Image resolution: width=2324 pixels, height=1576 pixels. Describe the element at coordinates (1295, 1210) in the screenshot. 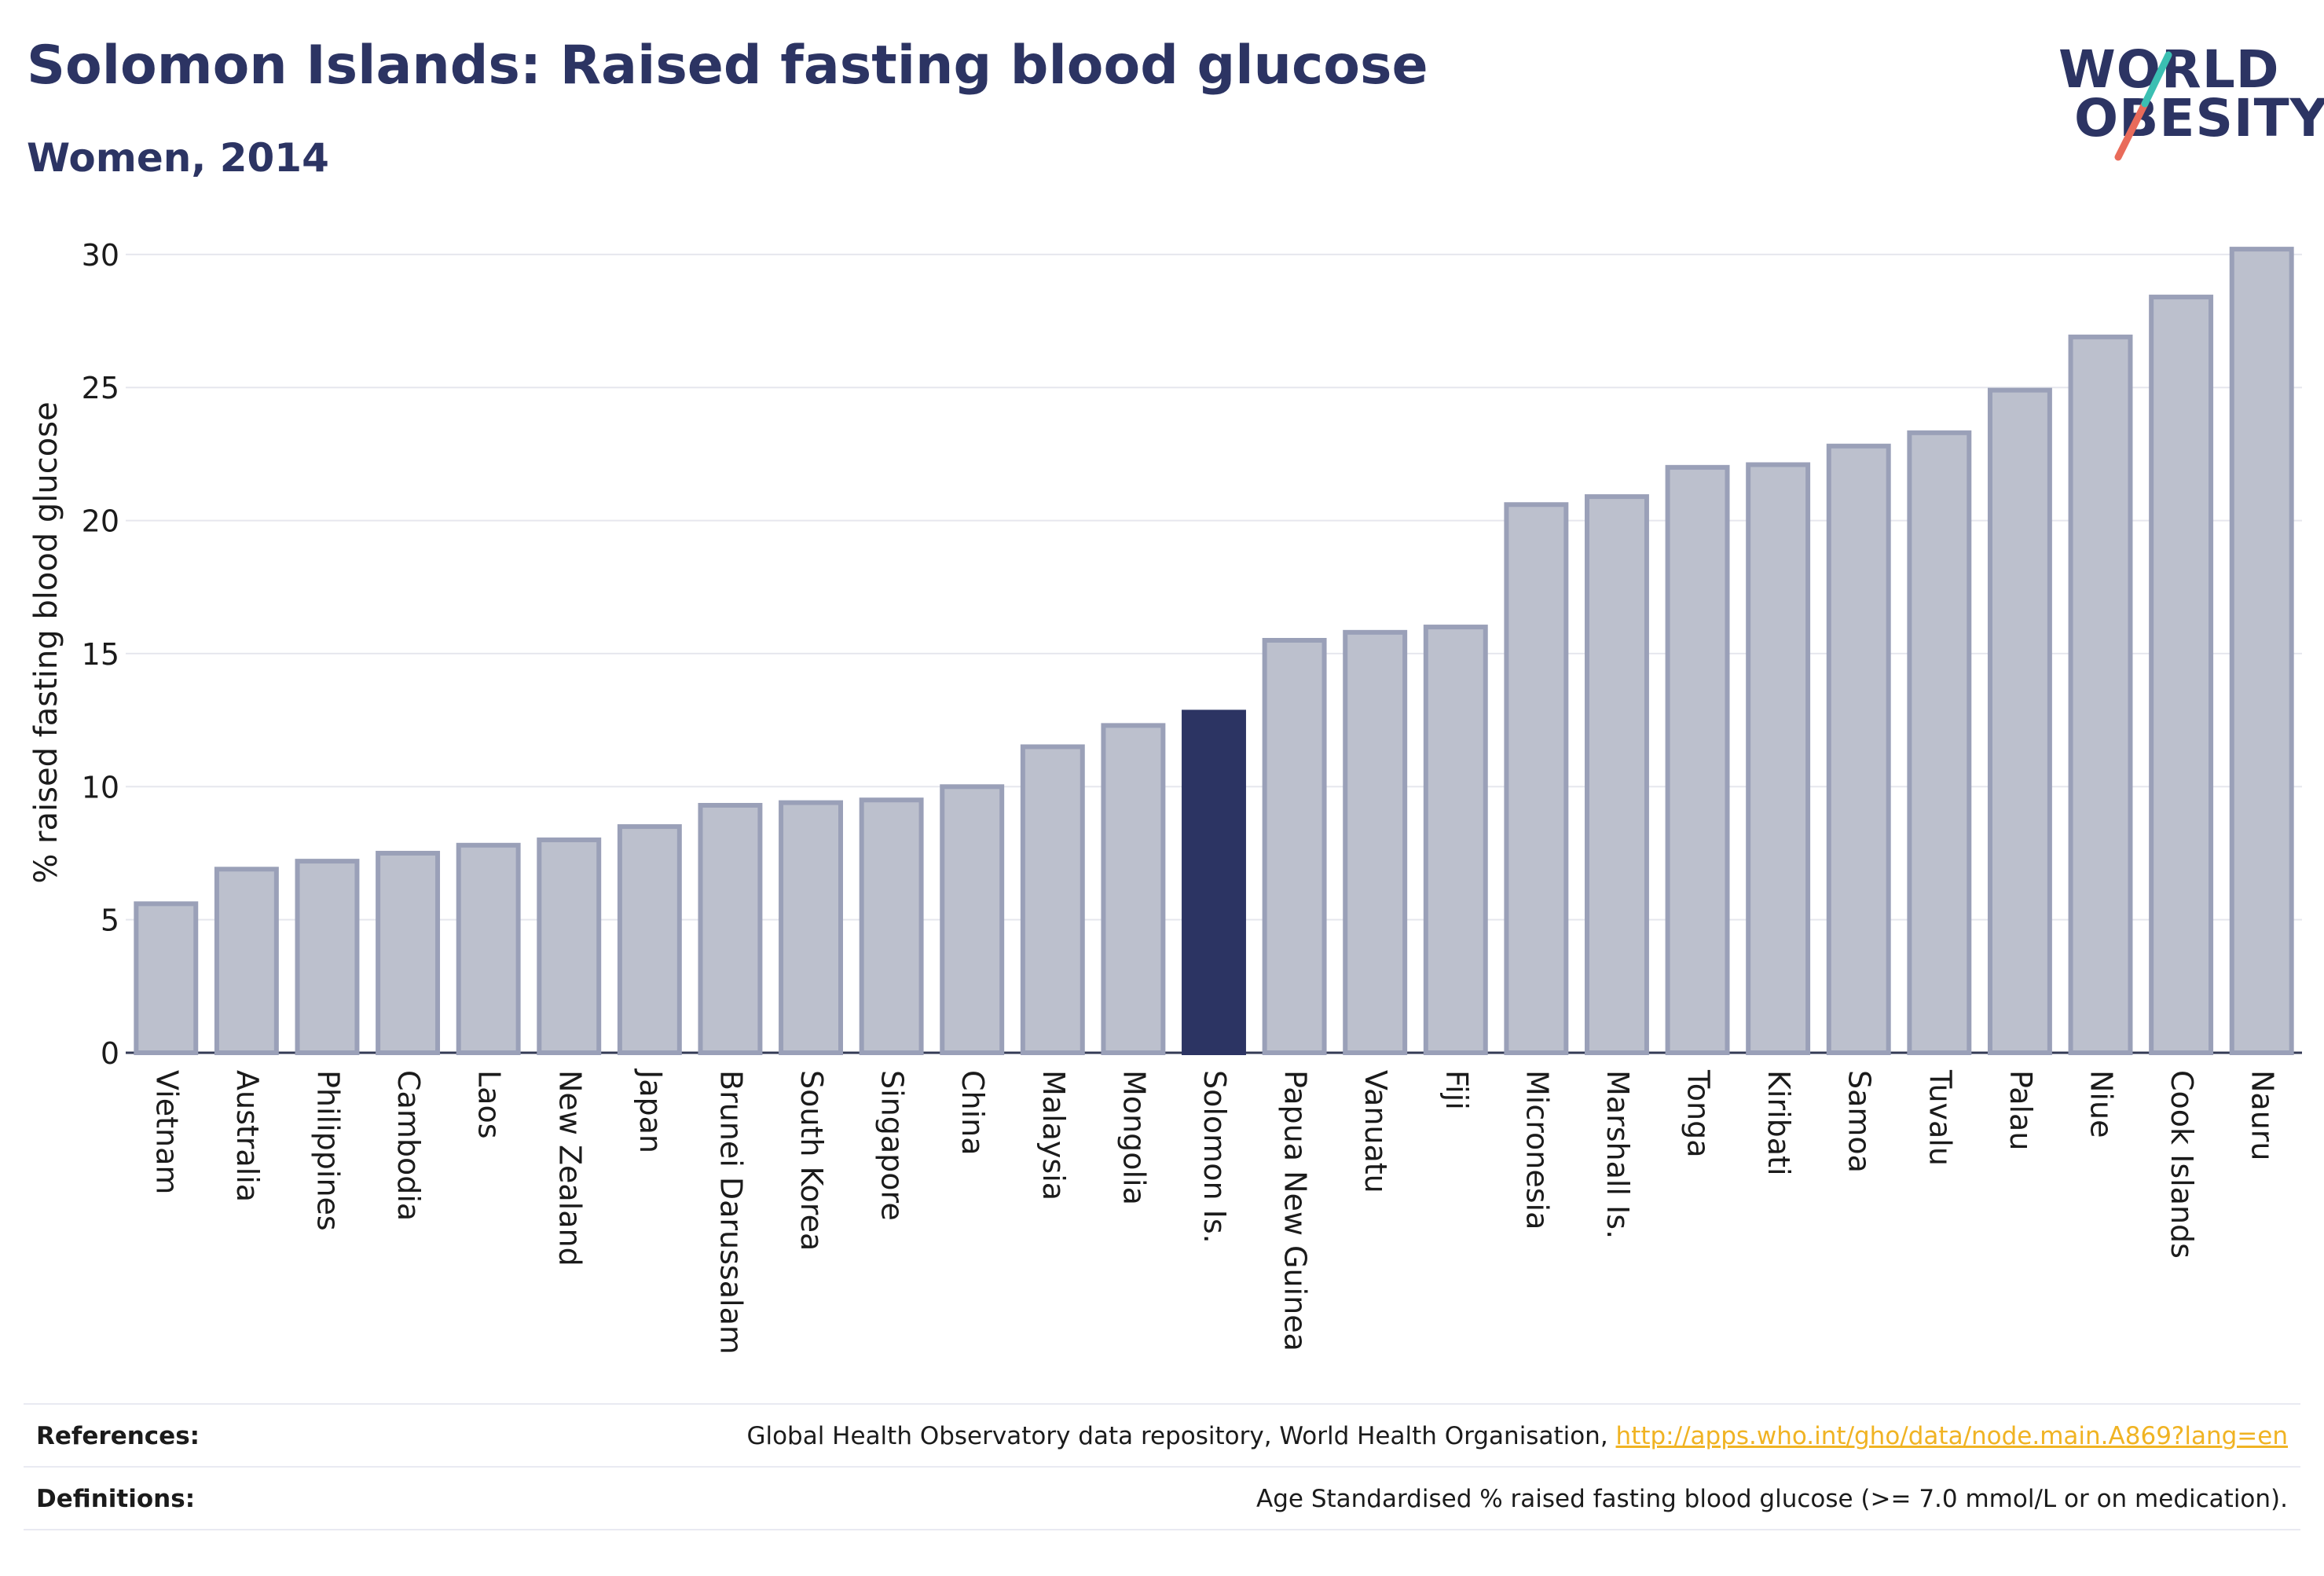

I see `x-tick-label: Papua New Guinea` at that location.